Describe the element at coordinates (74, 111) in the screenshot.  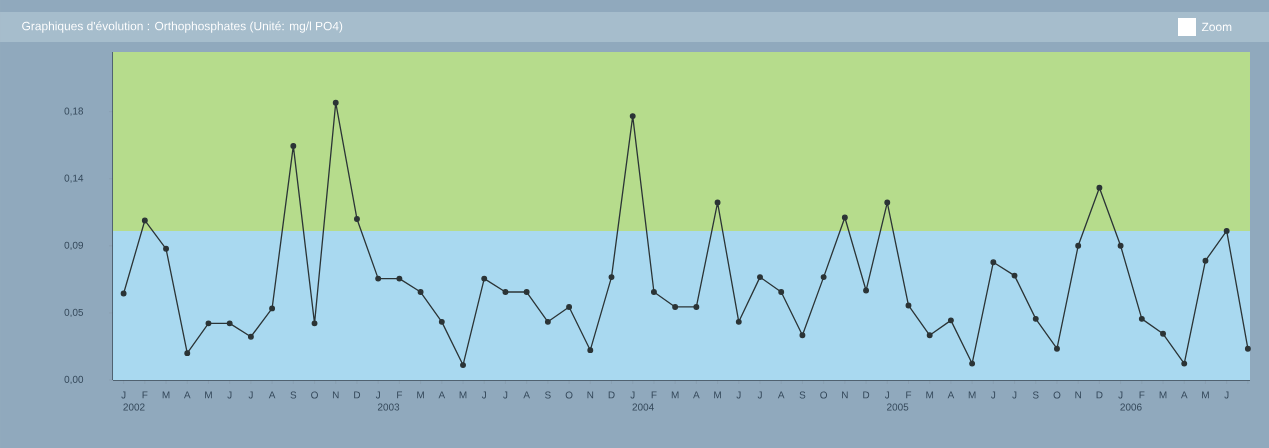
I see `y-tick-label: 0,18` at that location.